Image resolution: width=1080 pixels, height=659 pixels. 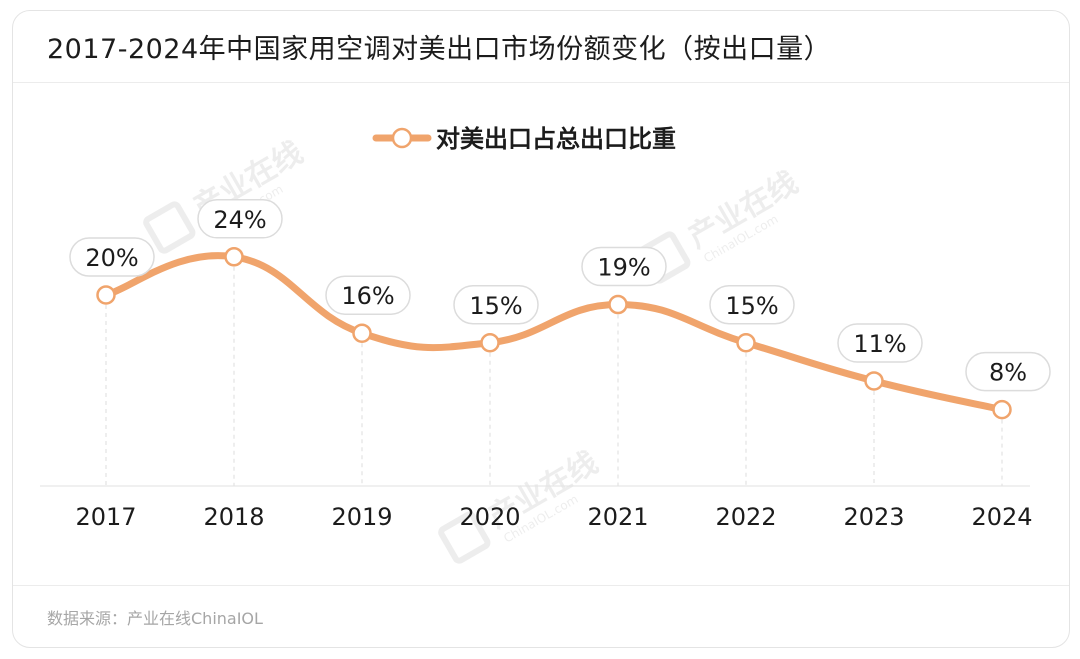 I want to click on legend-marker, so click(x=402, y=138).